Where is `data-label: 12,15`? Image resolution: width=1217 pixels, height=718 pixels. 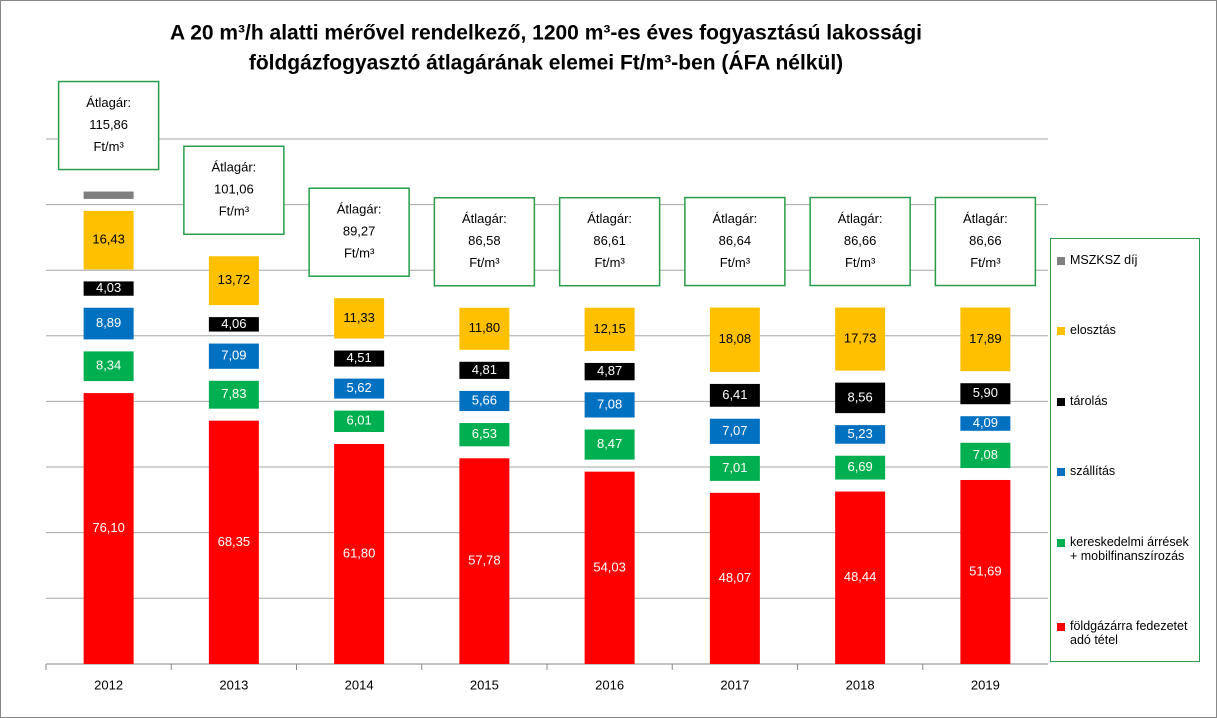 data-label: 12,15 is located at coordinates (609, 328).